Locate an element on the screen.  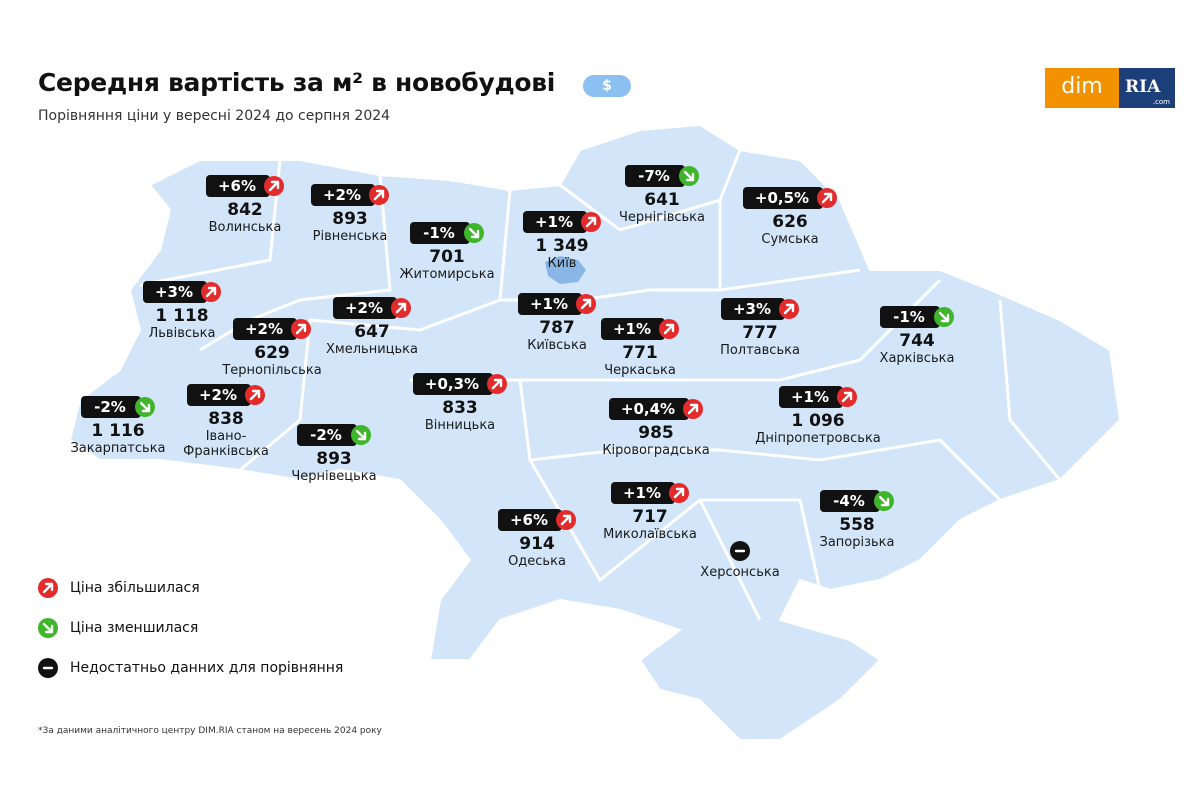
price: 744 is located at coordinates (917, 341).